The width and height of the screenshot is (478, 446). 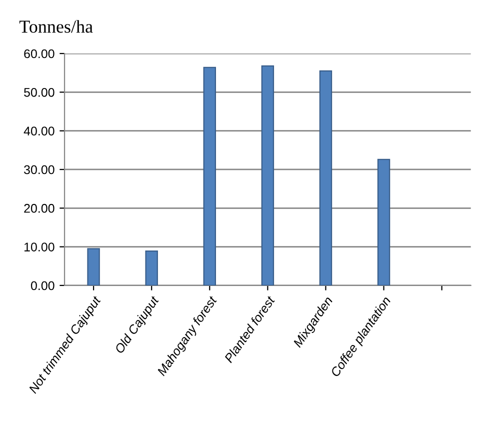 What do you see at coordinates (39, 208) in the screenshot?
I see `y-tick-label: 20.00` at bounding box center [39, 208].